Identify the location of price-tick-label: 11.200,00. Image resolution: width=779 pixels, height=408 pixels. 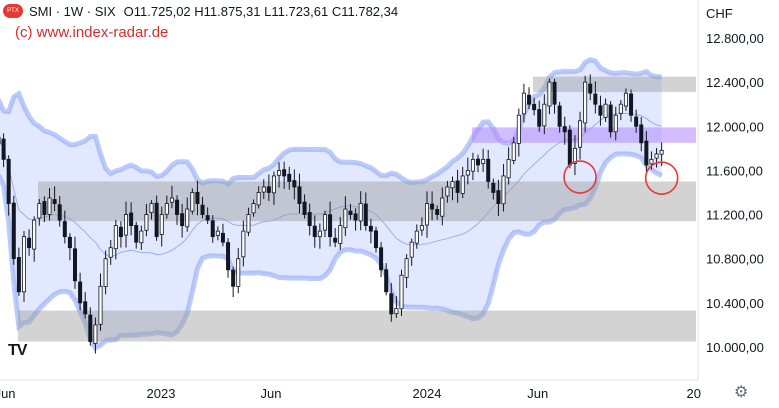
(734, 215).